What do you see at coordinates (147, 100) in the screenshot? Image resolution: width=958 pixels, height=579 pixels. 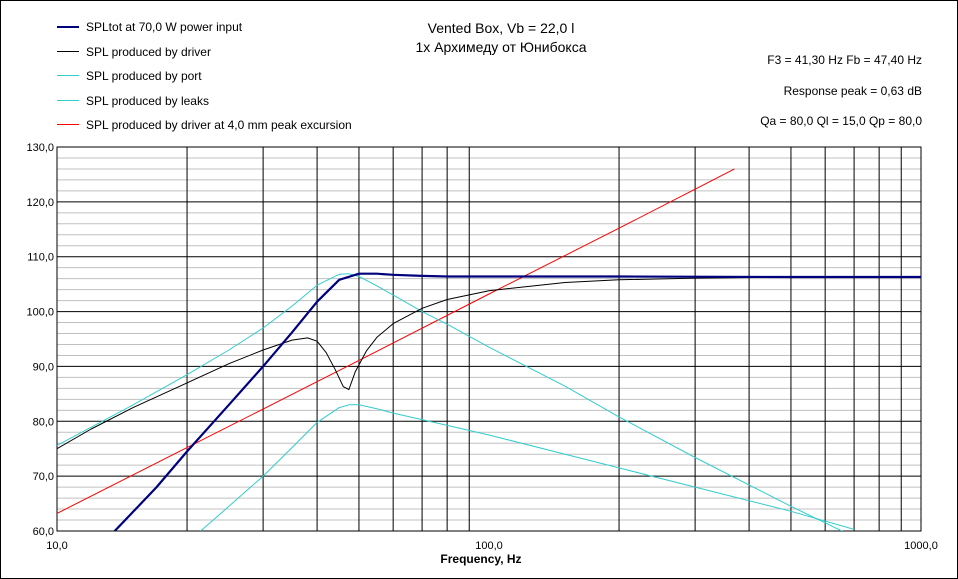 I see `legend-label: SPL produced by leaks` at bounding box center [147, 100].